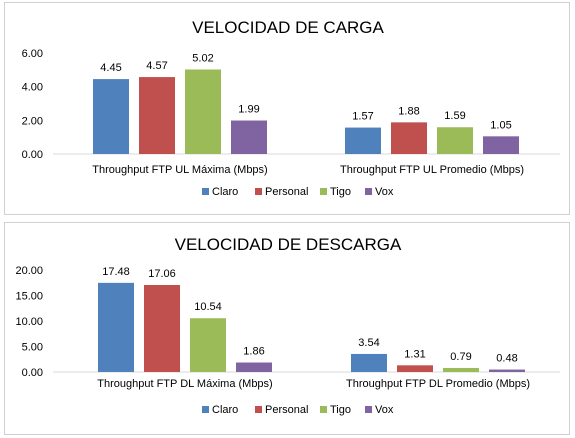 This screenshot has height=438, width=575. I want to click on data-label: 17.06, so click(162, 274).